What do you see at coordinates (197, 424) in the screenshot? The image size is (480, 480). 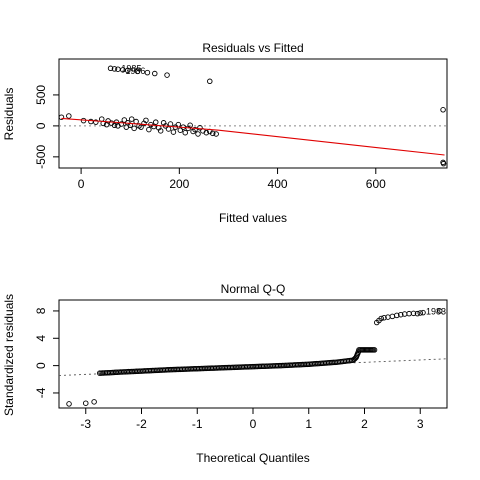 I see `x-tick-label: -1` at bounding box center [197, 424].